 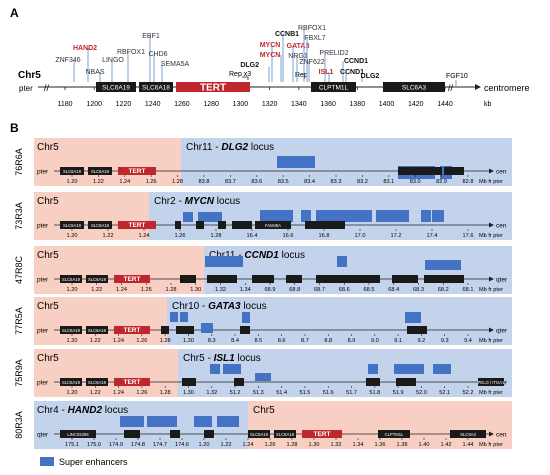 What do you see at coordinates (47, 88) in the screenshot?
I see `axis-break-left: //` at bounding box center [47, 88].